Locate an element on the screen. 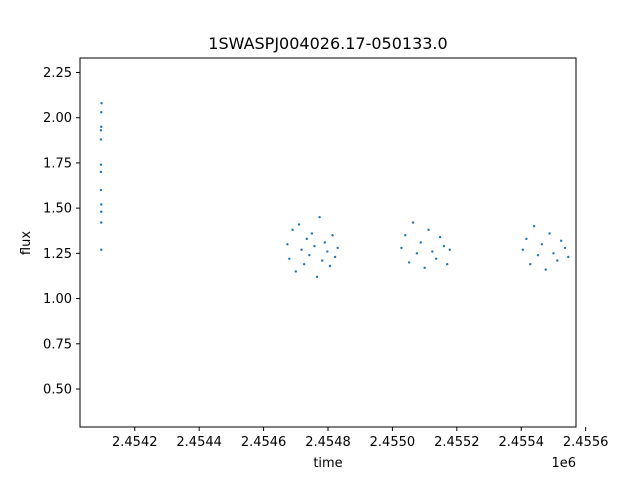 The height and width of the screenshot is (484, 640). x-tick-label: 2.4544 is located at coordinates (199, 442).